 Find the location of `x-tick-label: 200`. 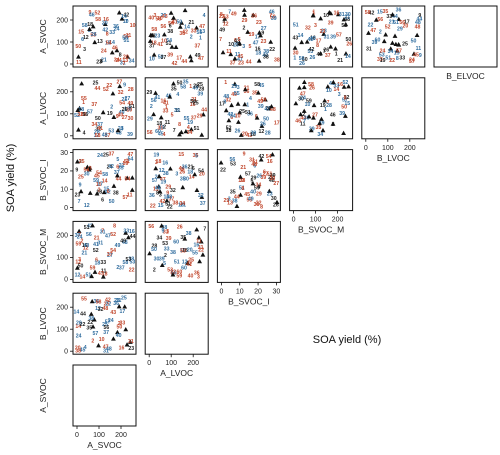

x-tick-label: 200 is located at coordinates (338, 220).